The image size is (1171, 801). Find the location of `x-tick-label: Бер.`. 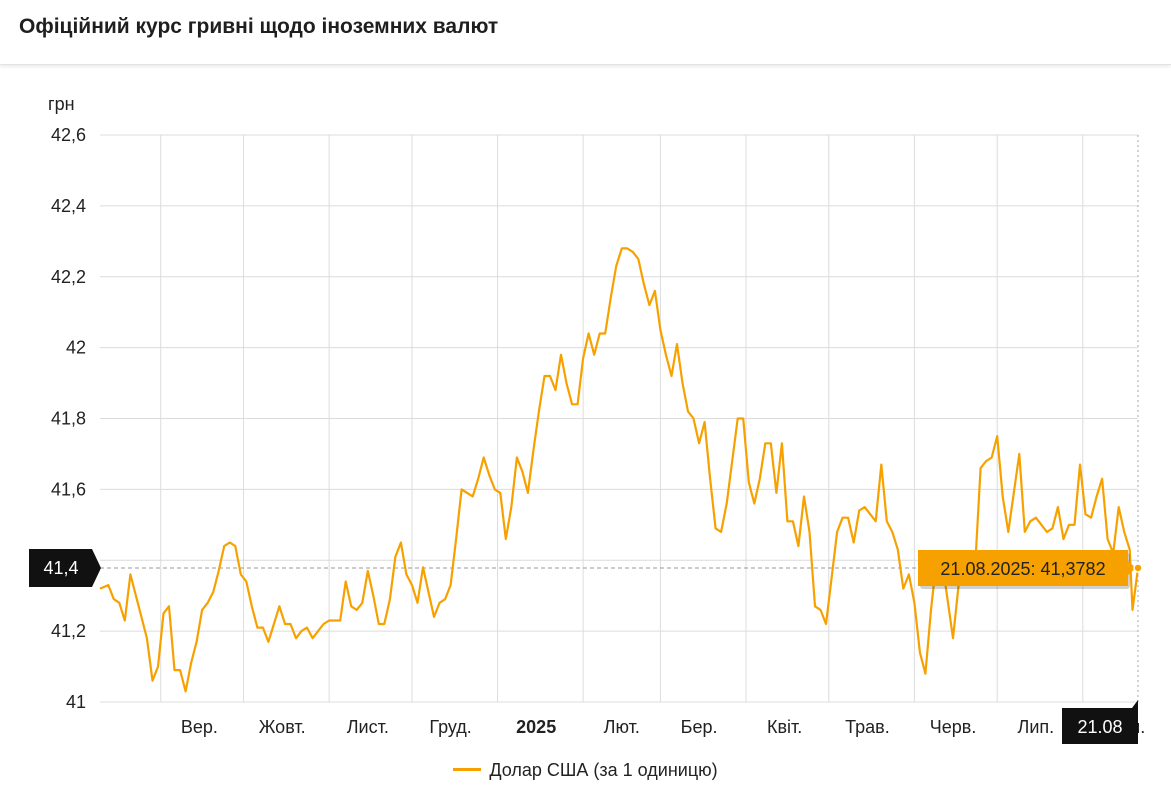

x-tick-label: Бер. is located at coordinates (699, 727).